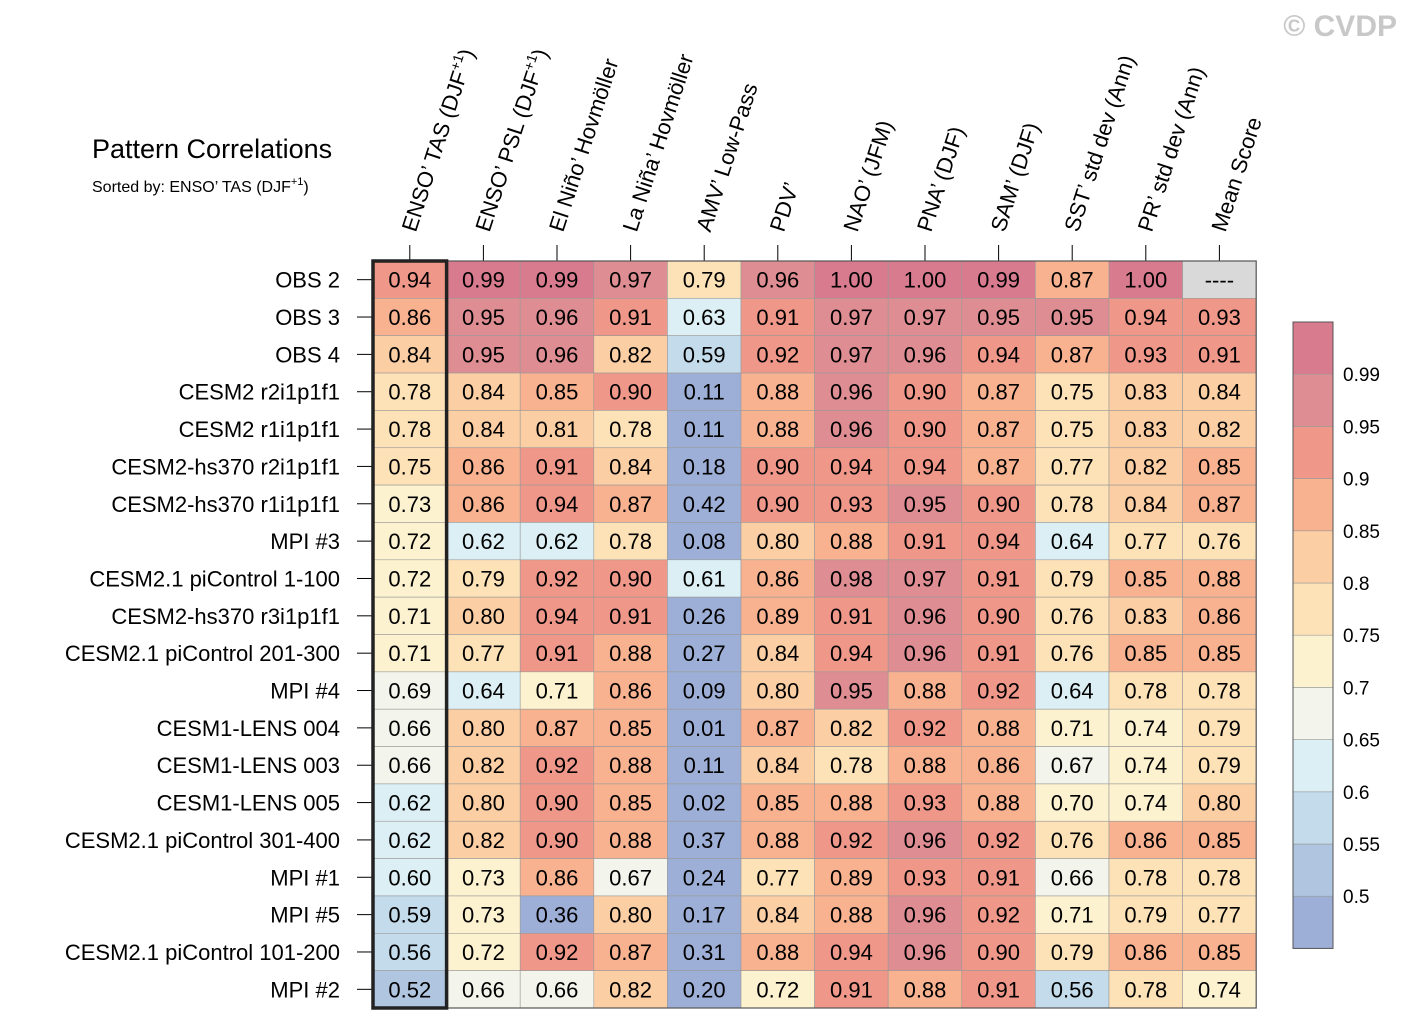  Describe the element at coordinates (1072, 989) in the screenshot. I see `cell-value: 0.56` at that location.